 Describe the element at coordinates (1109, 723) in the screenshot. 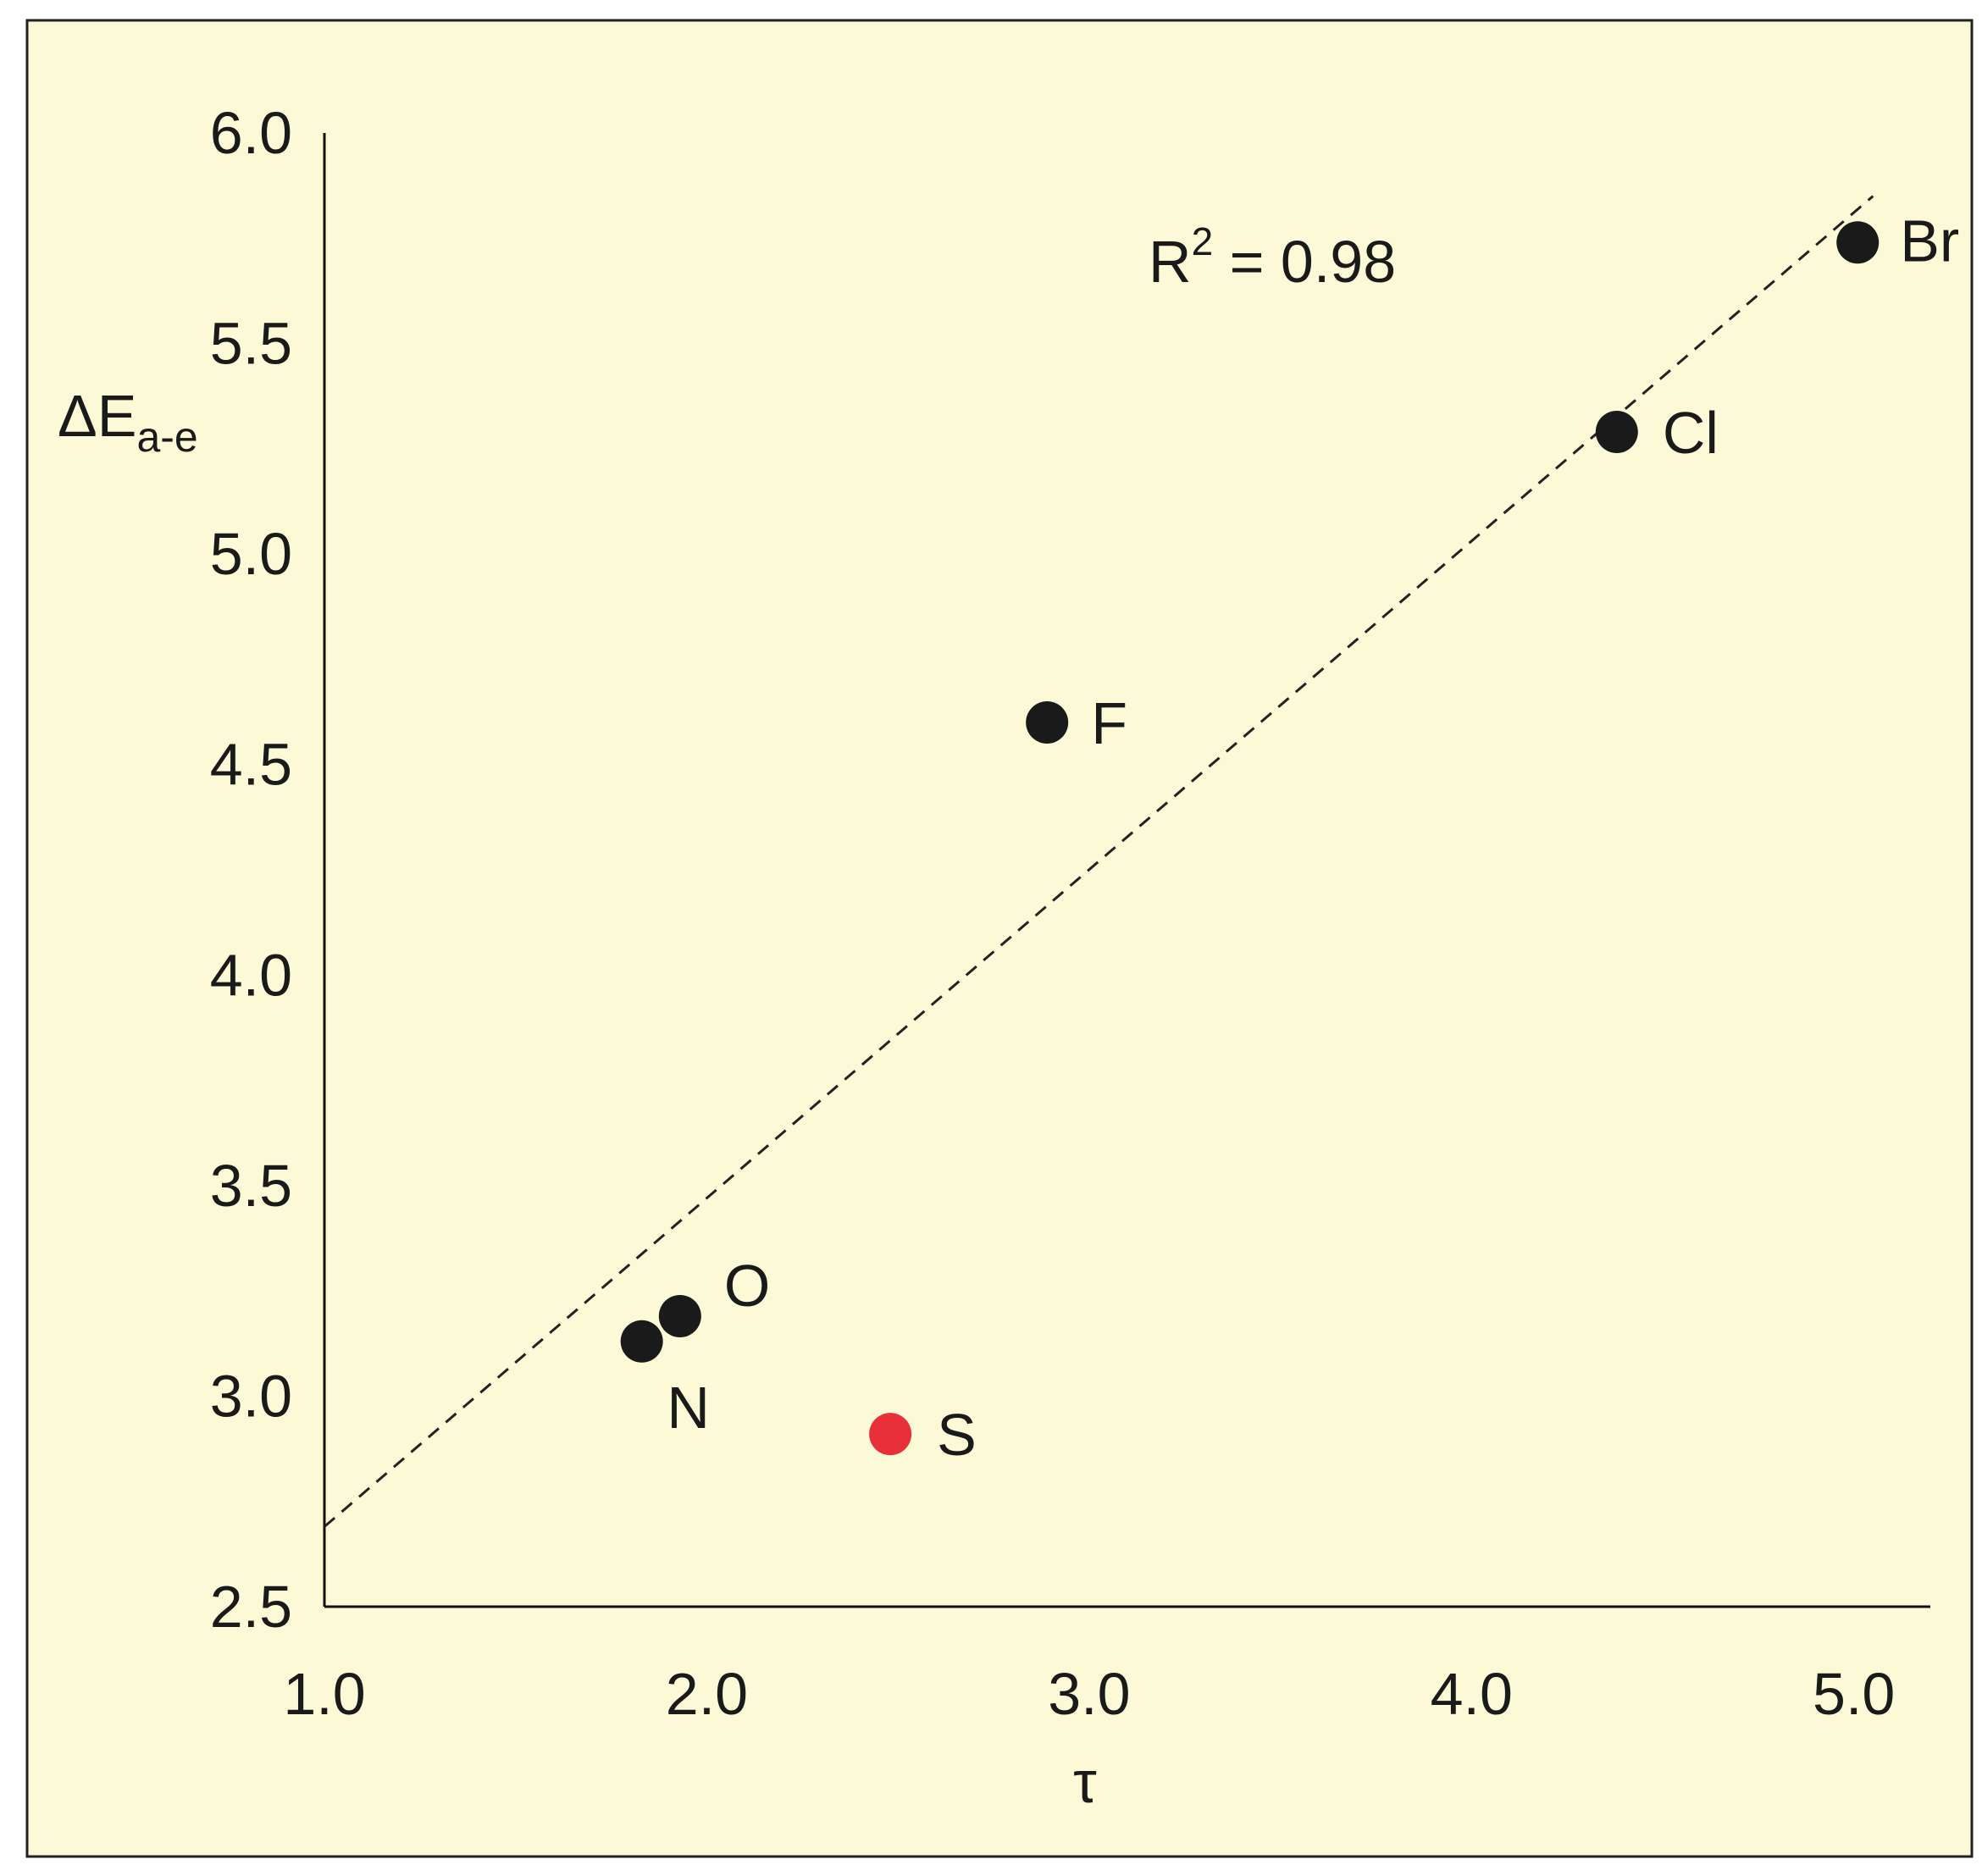

I see `point-label-f: F` at that location.